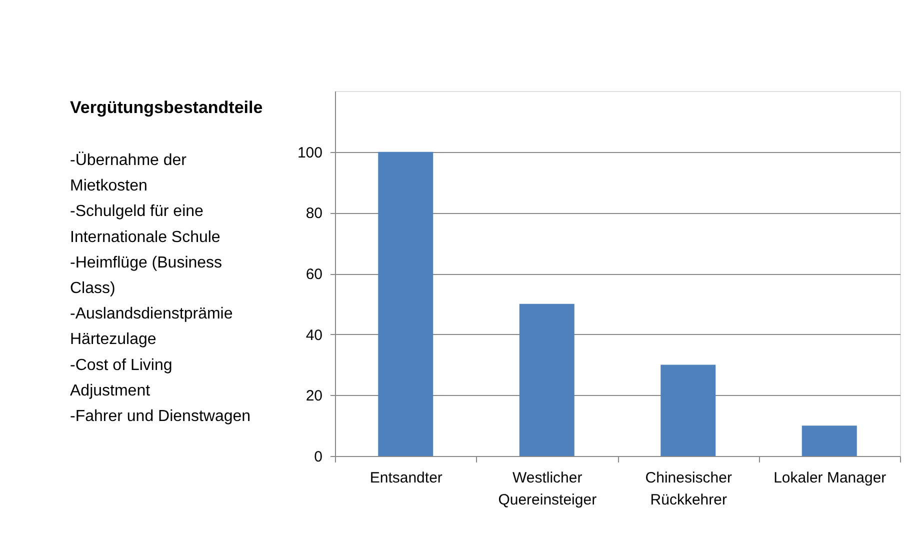  What do you see at coordinates (309, 153) in the screenshot?
I see `y-tick-label: 100` at bounding box center [309, 153].